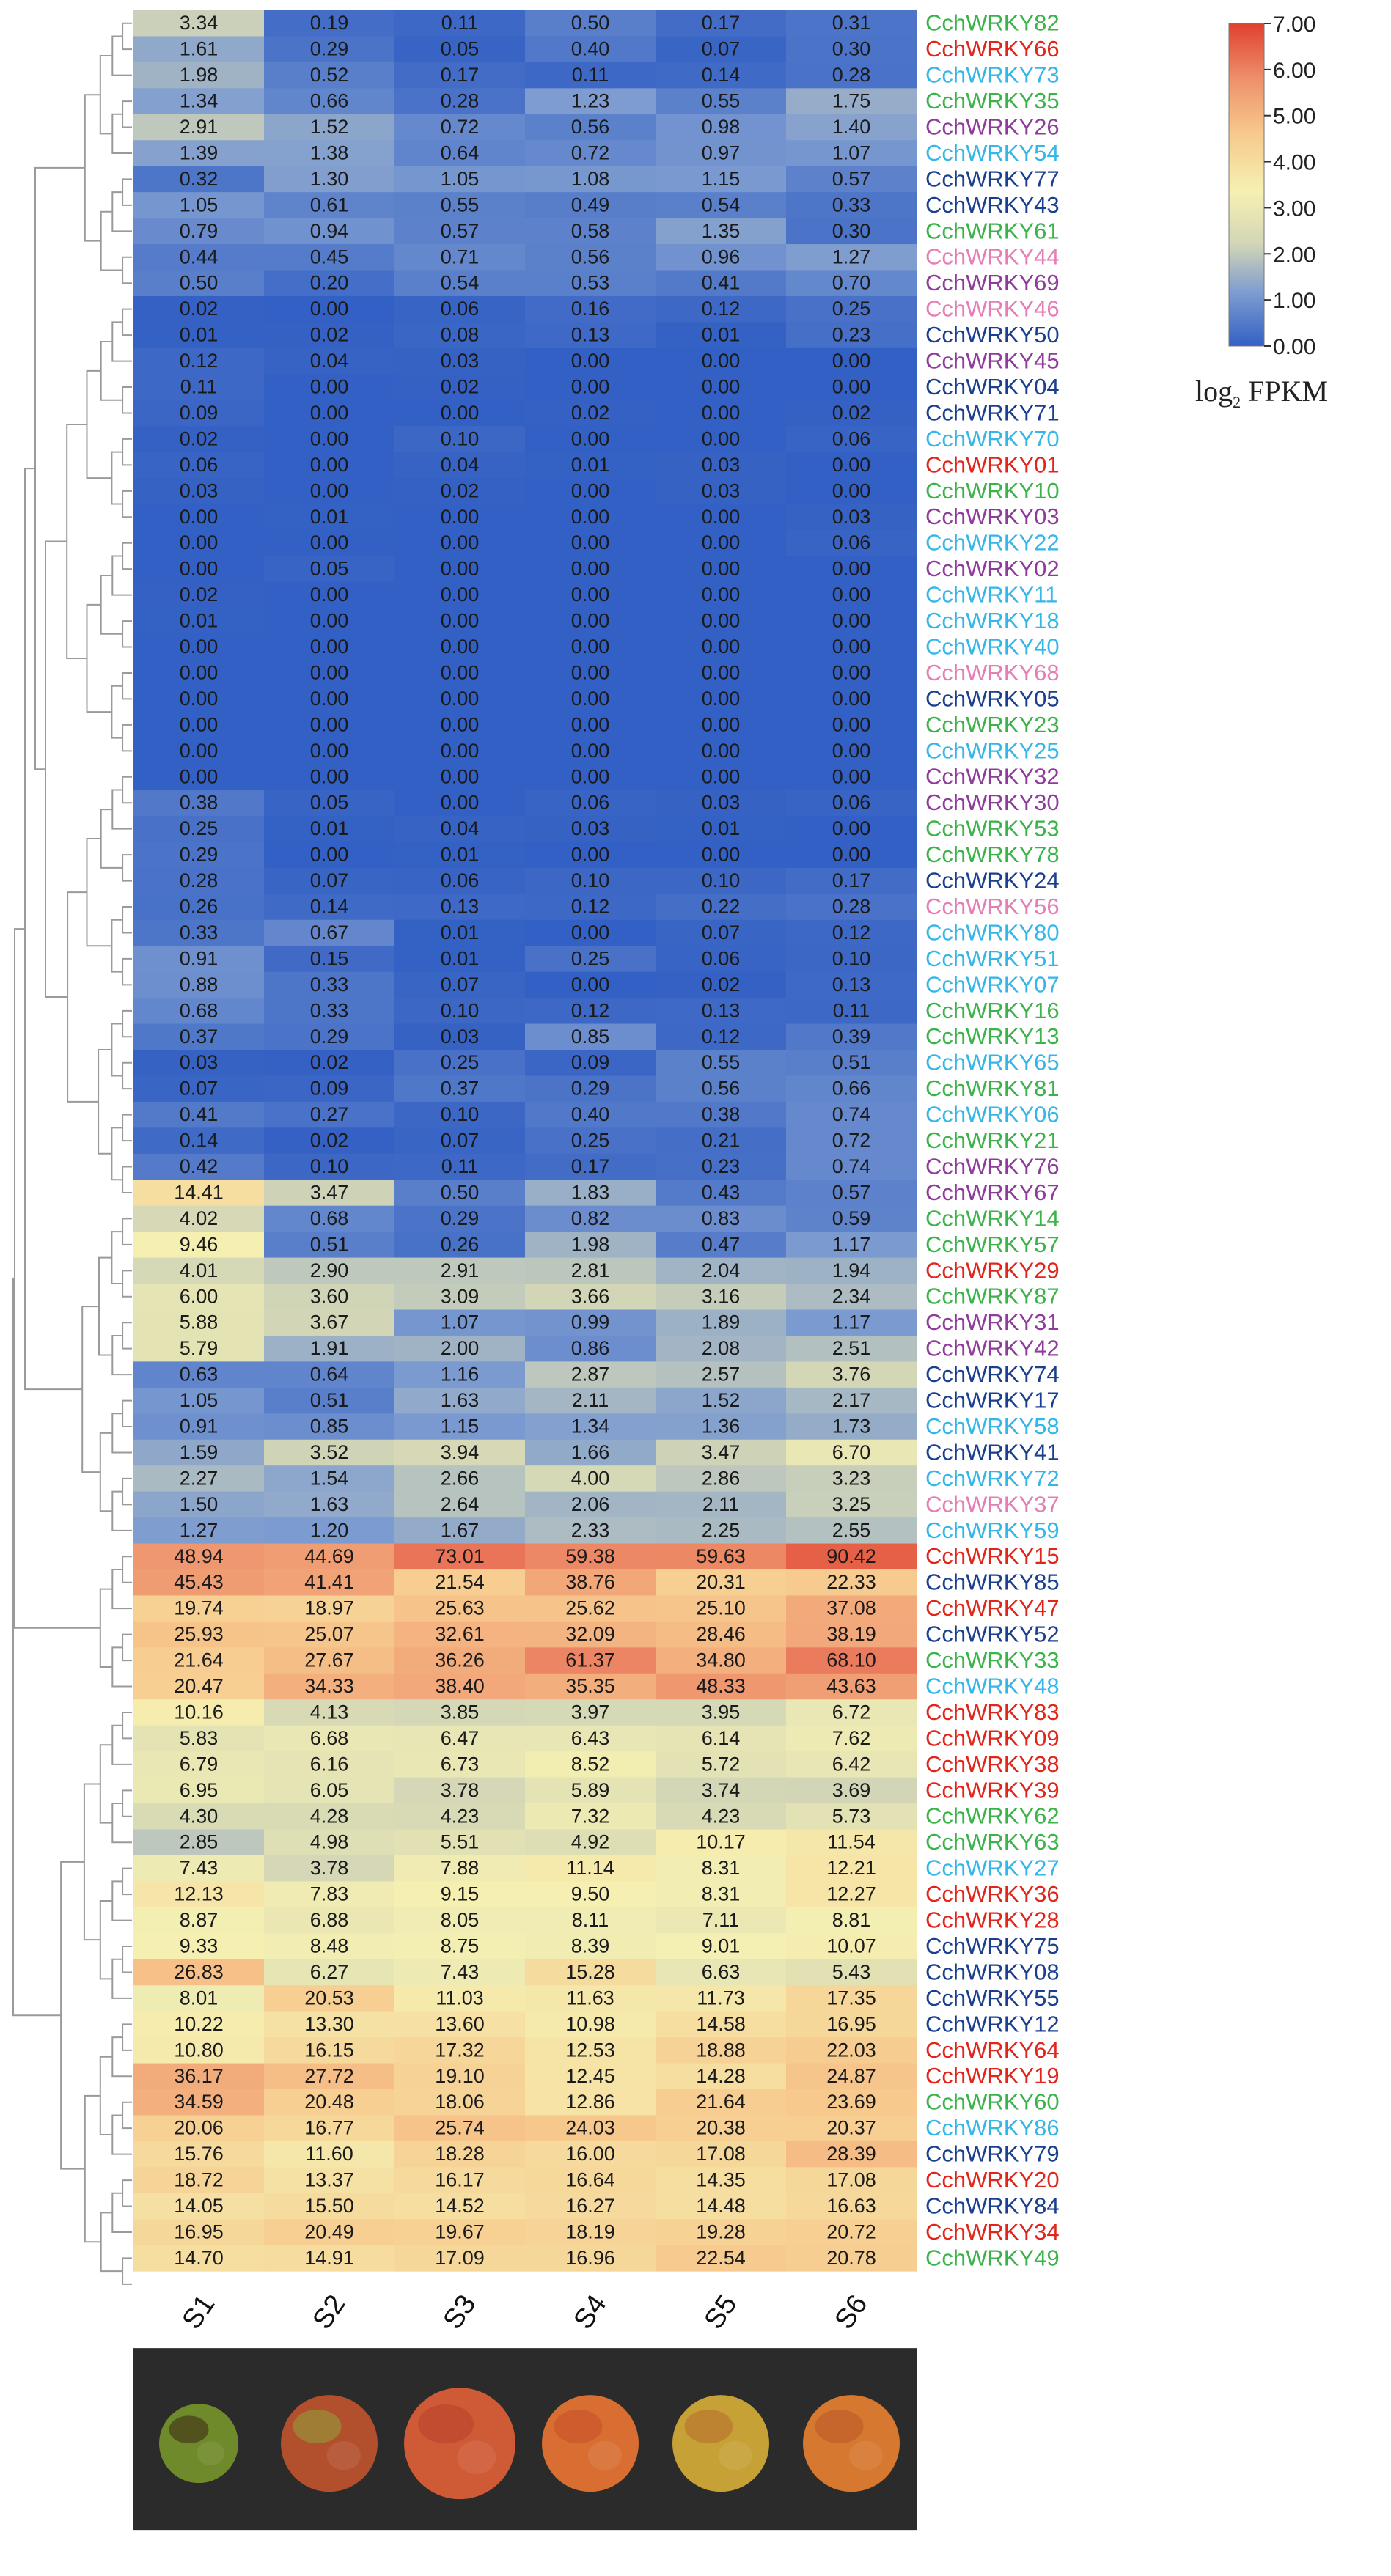 Image resolution: width=1391 pixels, height=2576 pixels. I want to click on cell-value: 0.17, so click(460, 75).